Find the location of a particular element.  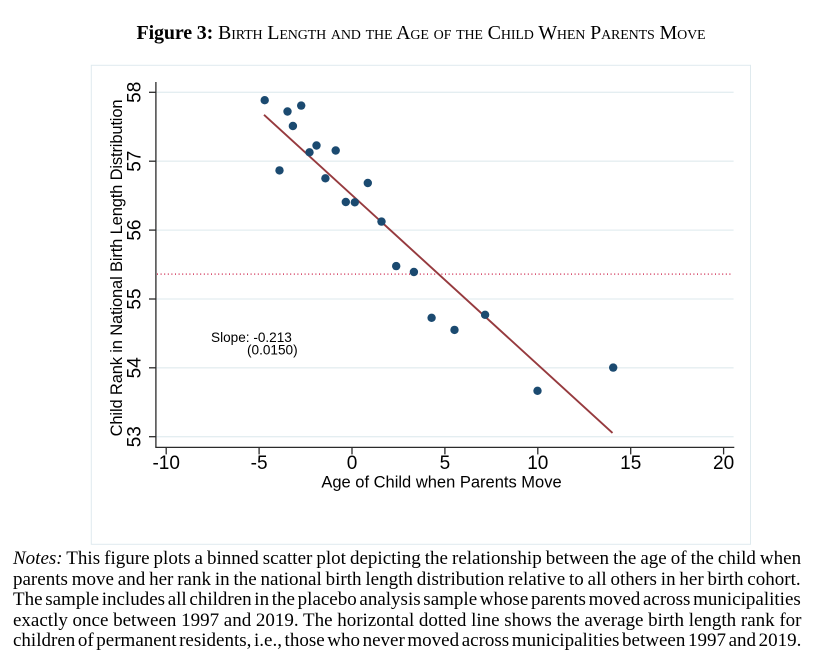

svg-text: 10 is located at coordinates (537, 463).